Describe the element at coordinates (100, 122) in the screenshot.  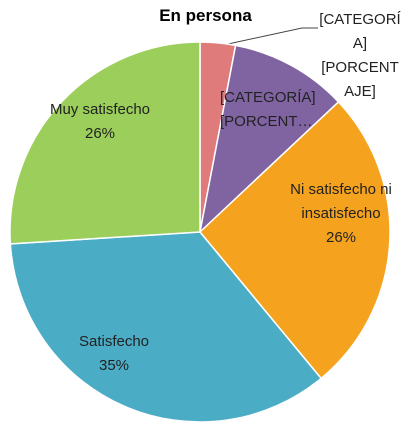
I see `data-label: Muy satisfecho 26%` at that location.